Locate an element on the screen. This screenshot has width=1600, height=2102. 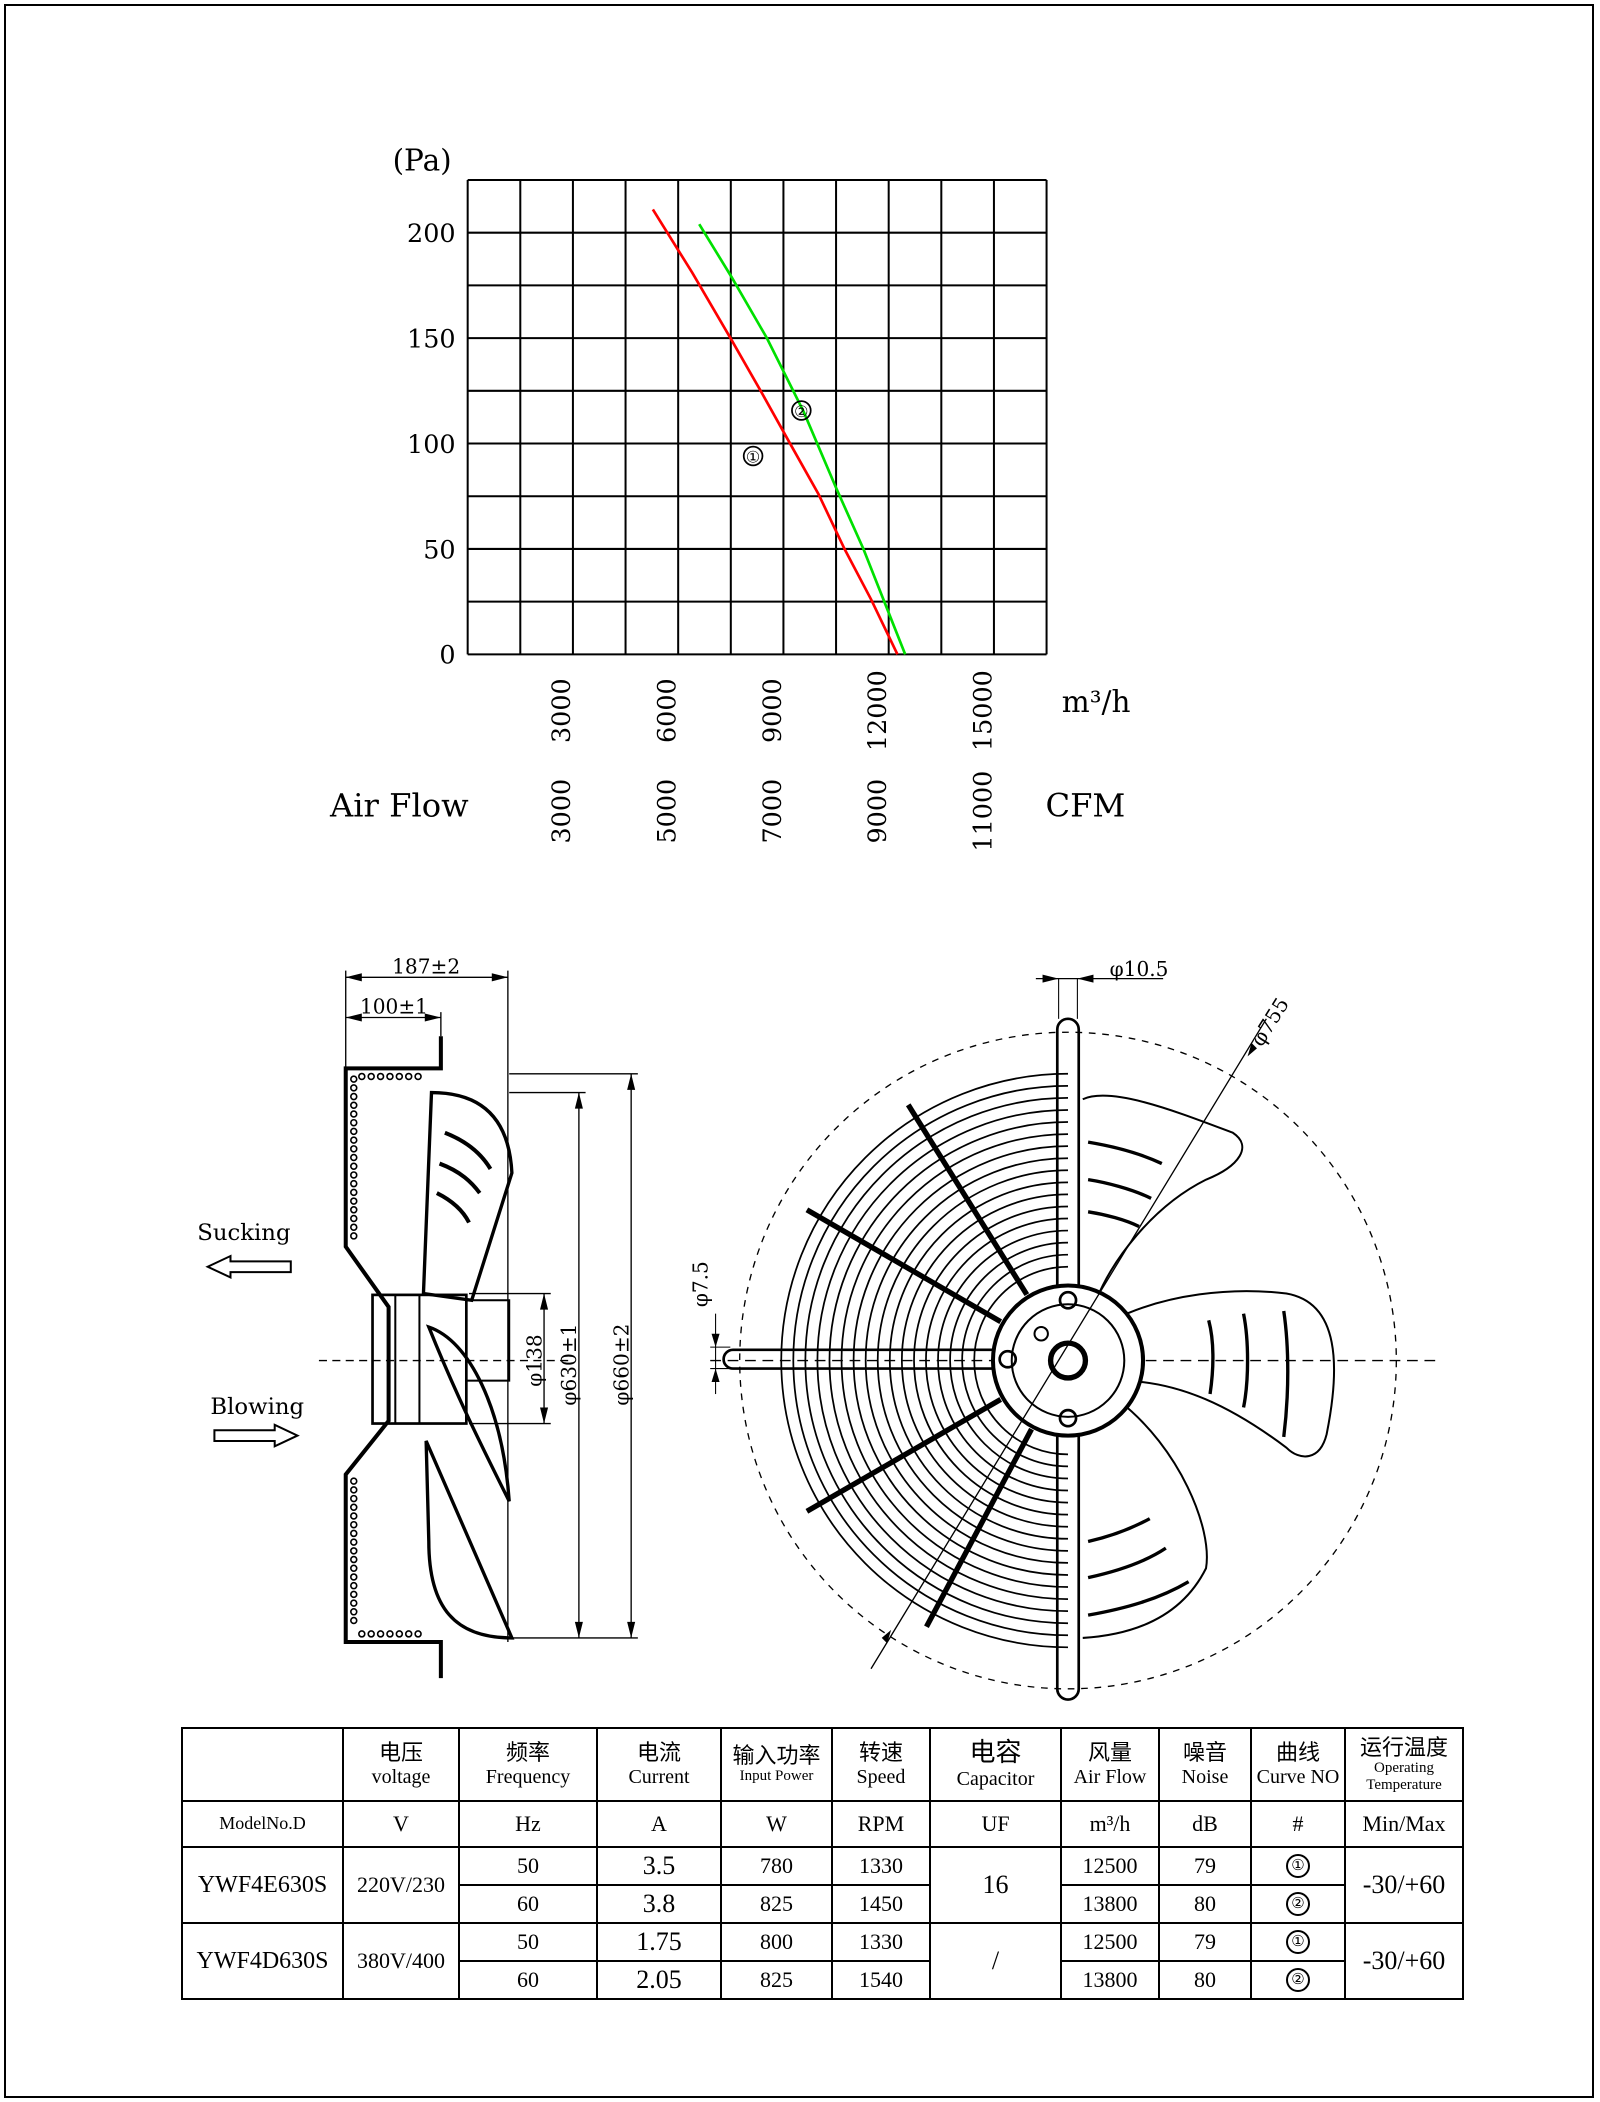
cable-gland-icon is located at coordinates (1041, 1334).